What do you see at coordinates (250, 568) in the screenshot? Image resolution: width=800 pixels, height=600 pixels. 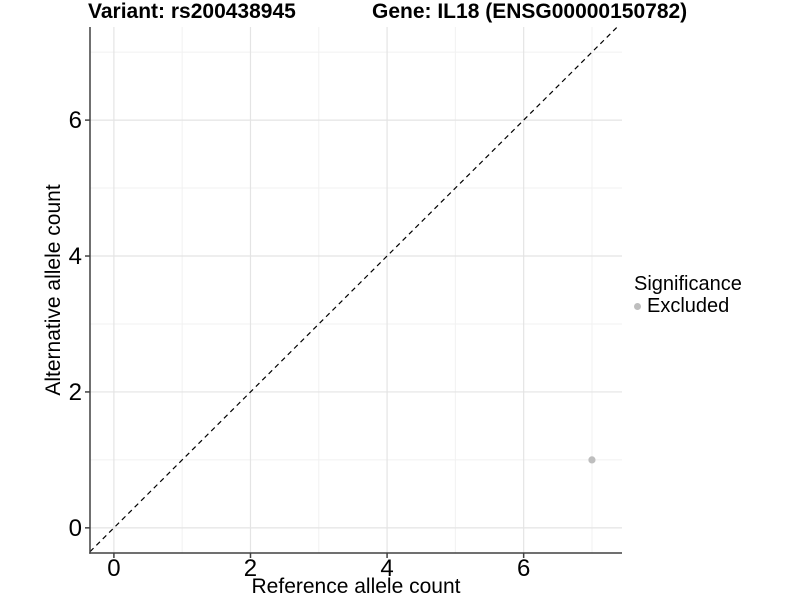 I see `x-tick-label: 2` at bounding box center [250, 568].